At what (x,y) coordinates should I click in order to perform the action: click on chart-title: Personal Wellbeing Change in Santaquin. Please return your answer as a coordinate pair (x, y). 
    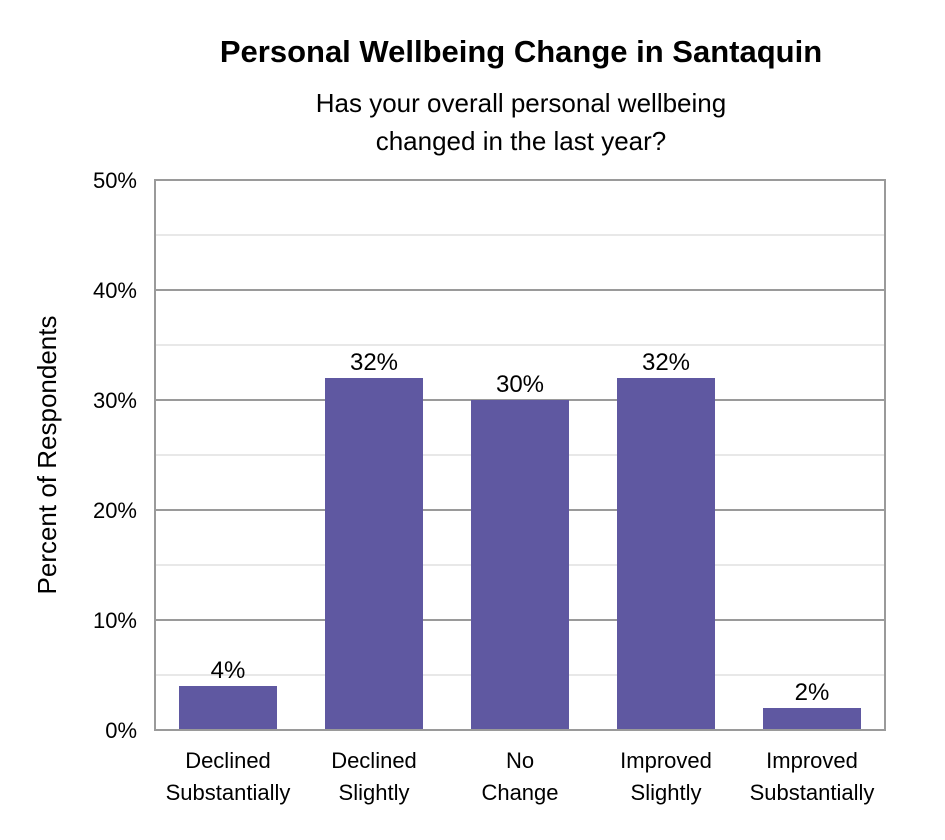
    Looking at the image, I should click on (521, 51).